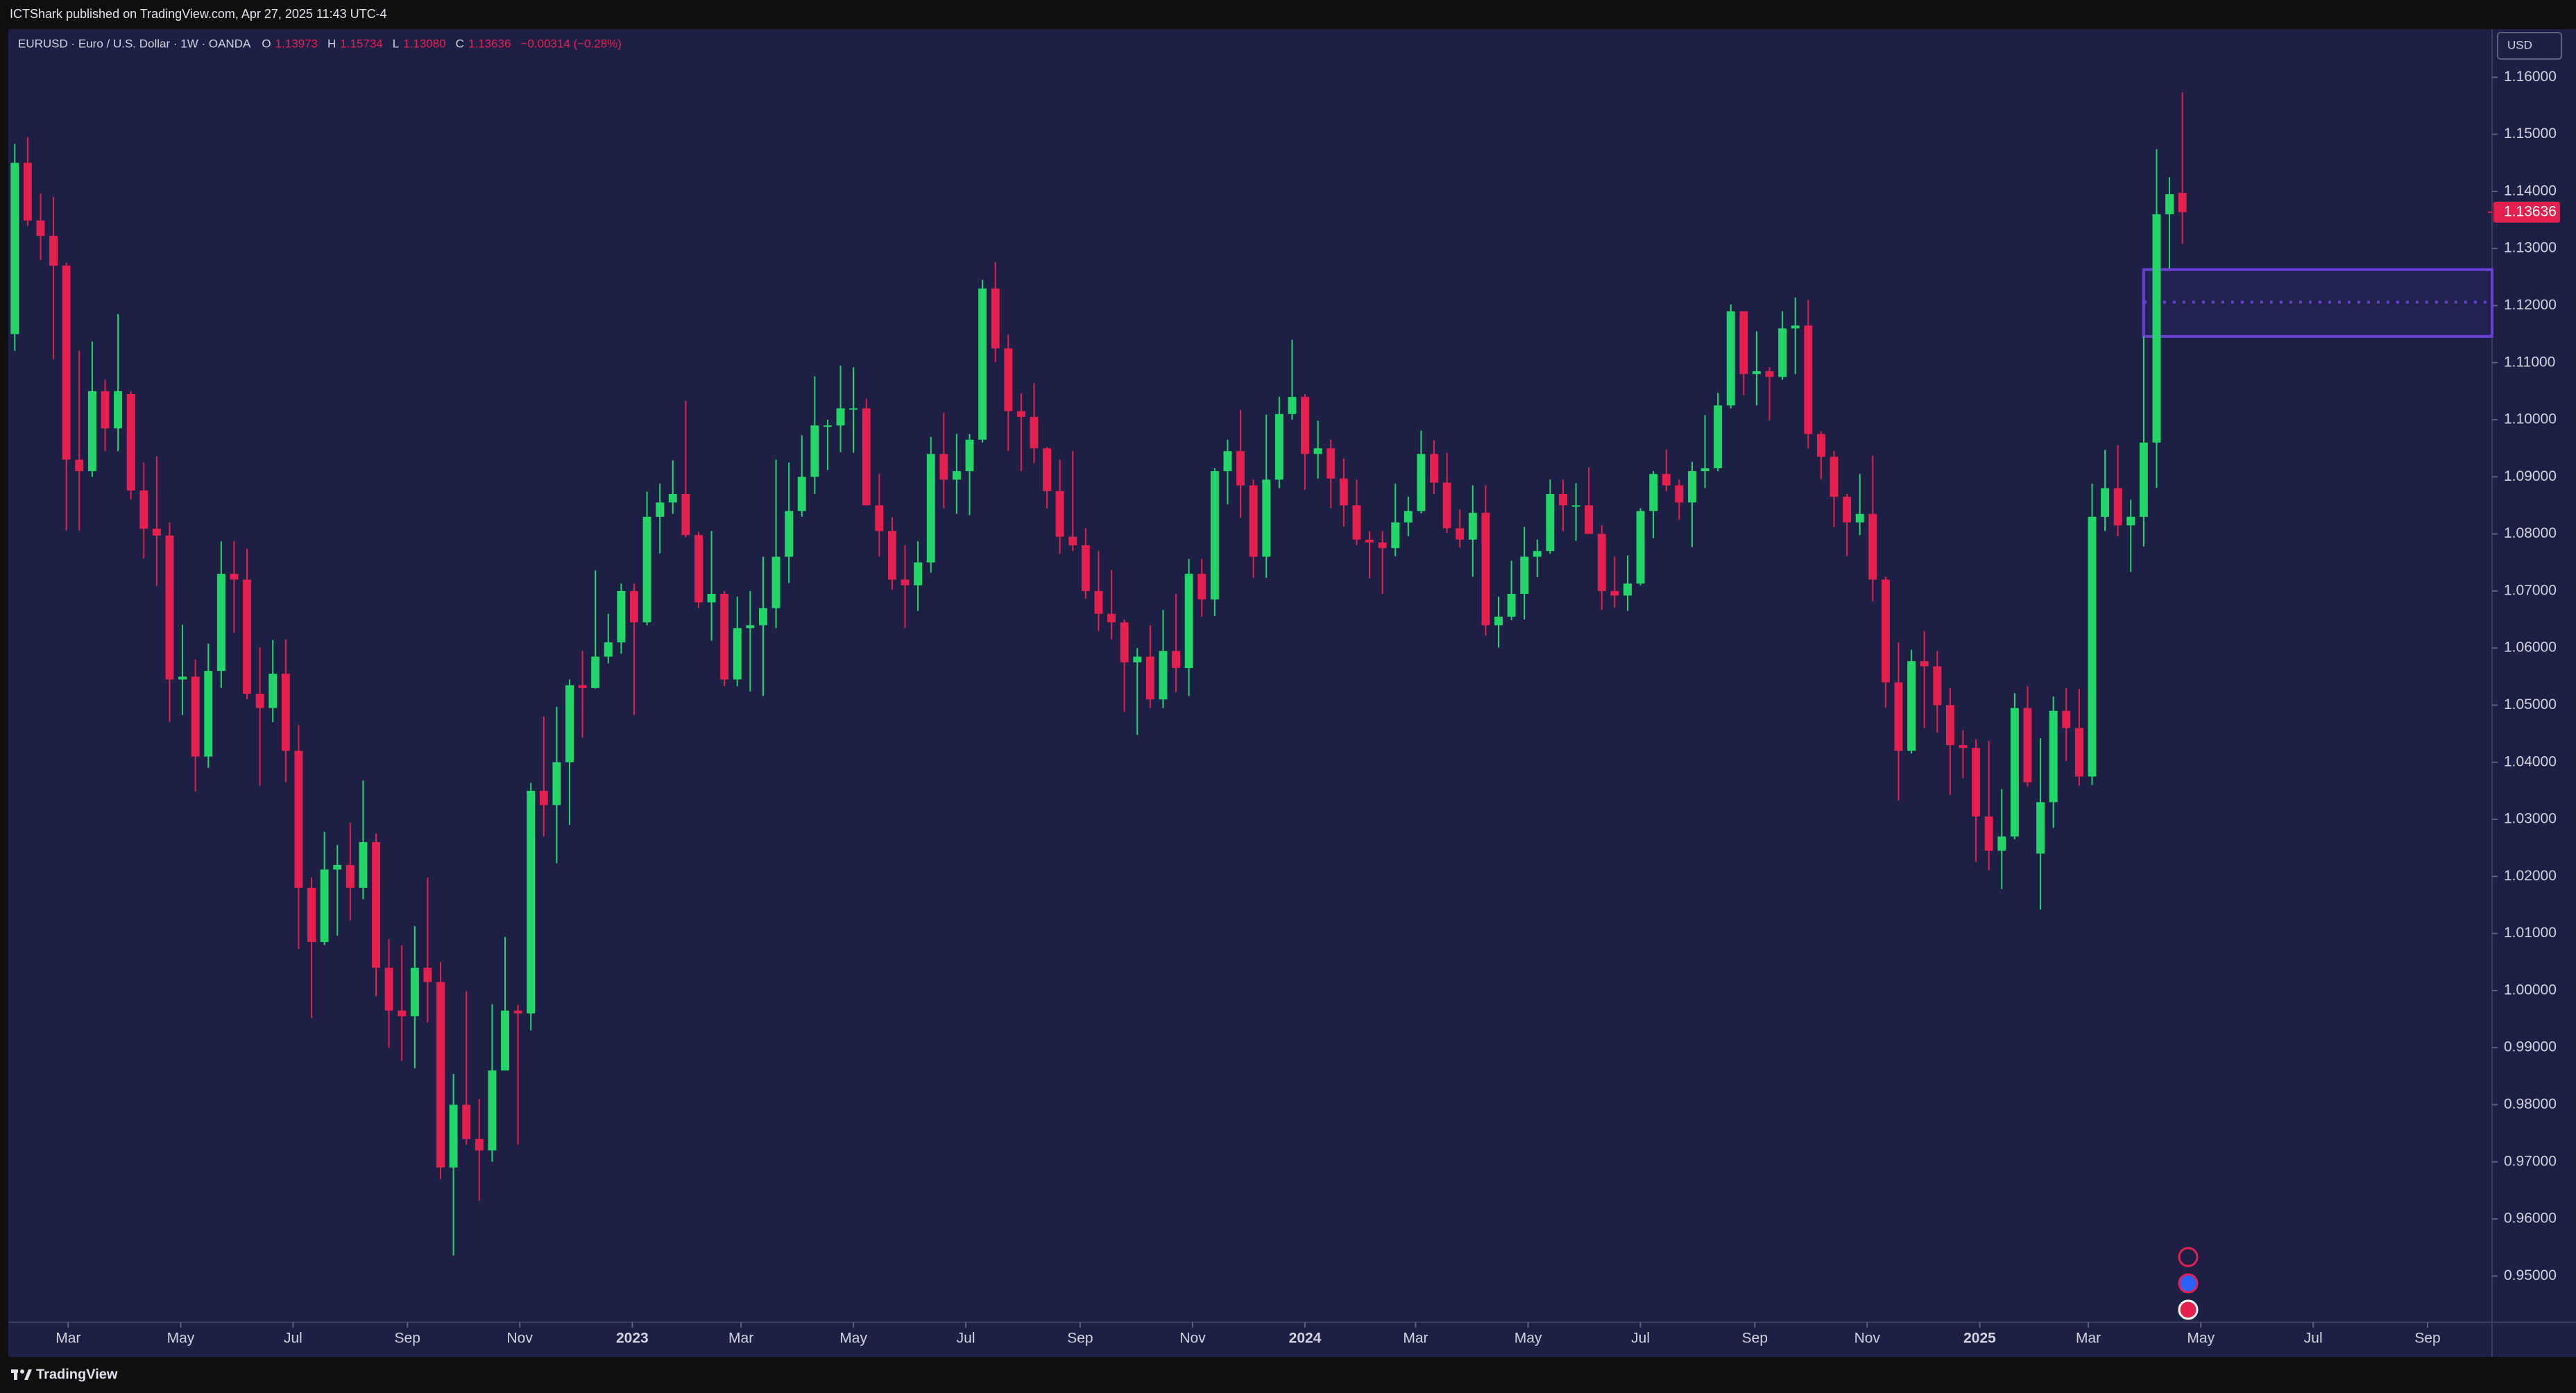 Image resolution: width=2576 pixels, height=1393 pixels. Describe the element at coordinates (2530, 990) in the screenshot. I see `y-tick-label: 1.00000` at that location.